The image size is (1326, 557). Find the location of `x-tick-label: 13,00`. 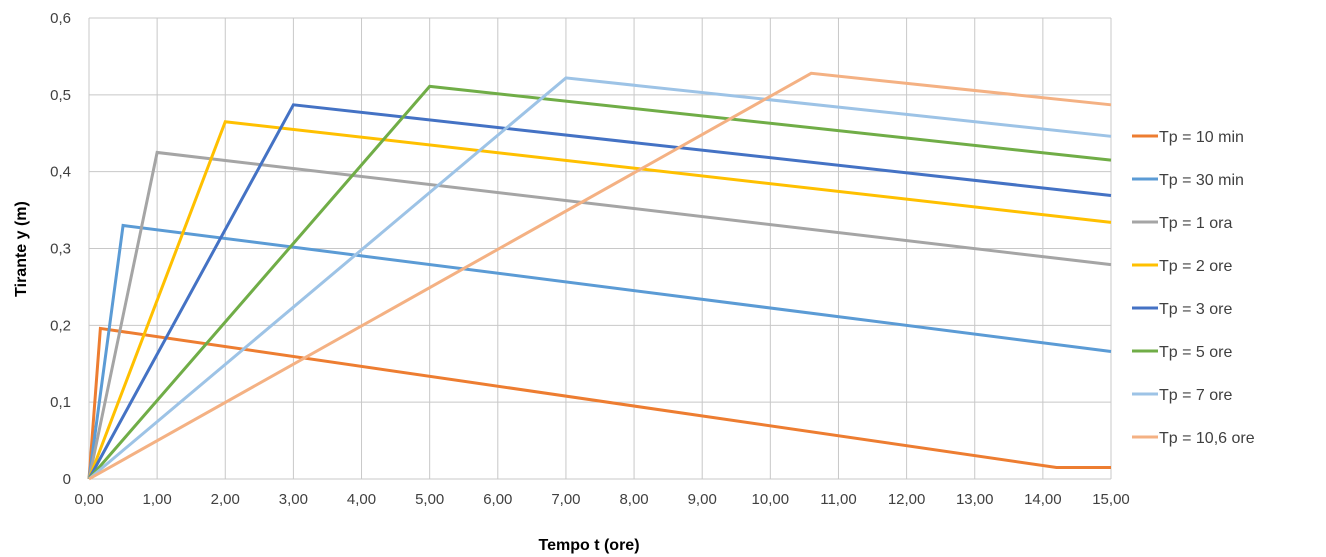

x-tick-label: 13,00 is located at coordinates (975, 499).